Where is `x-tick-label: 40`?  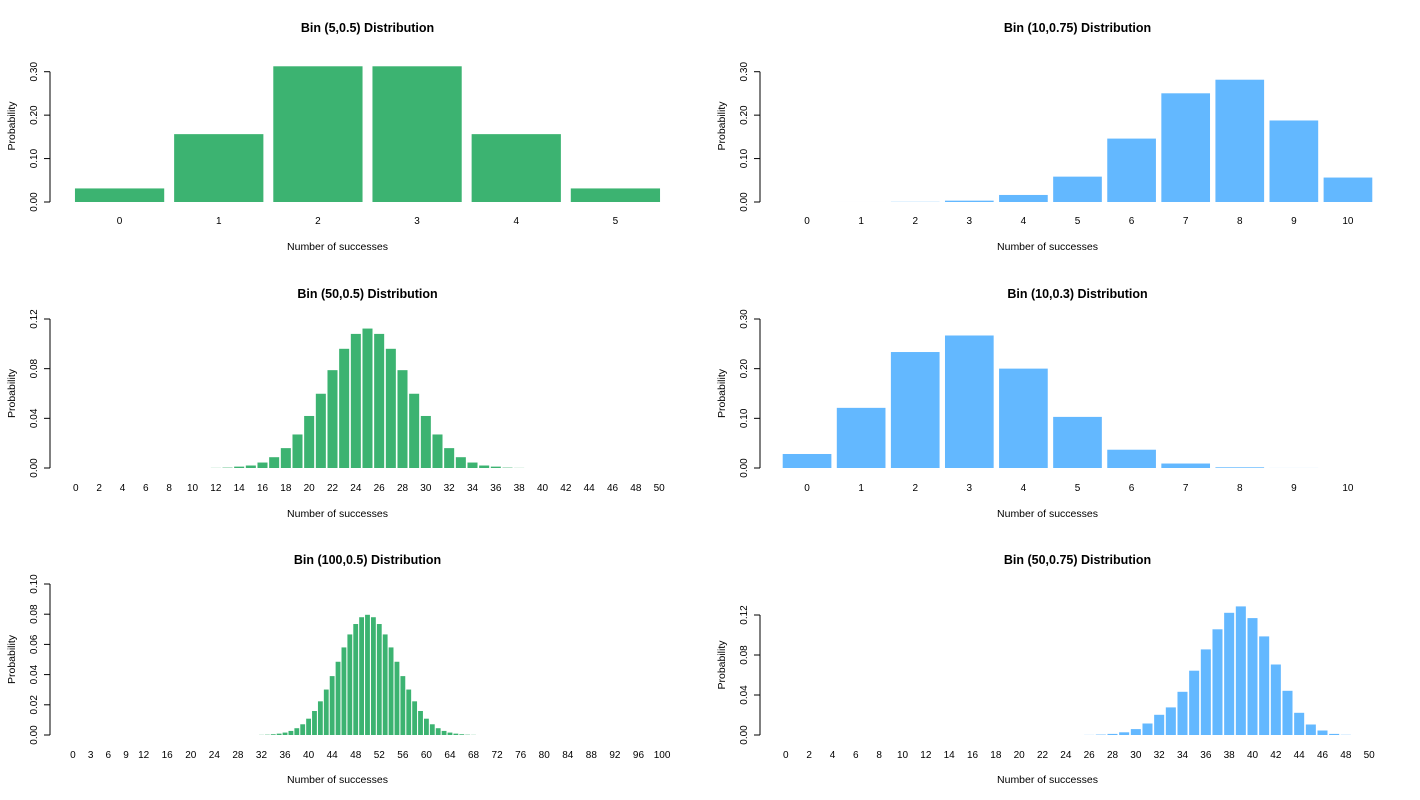 x-tick-label: 40 is located at coordinates (1253, 755).